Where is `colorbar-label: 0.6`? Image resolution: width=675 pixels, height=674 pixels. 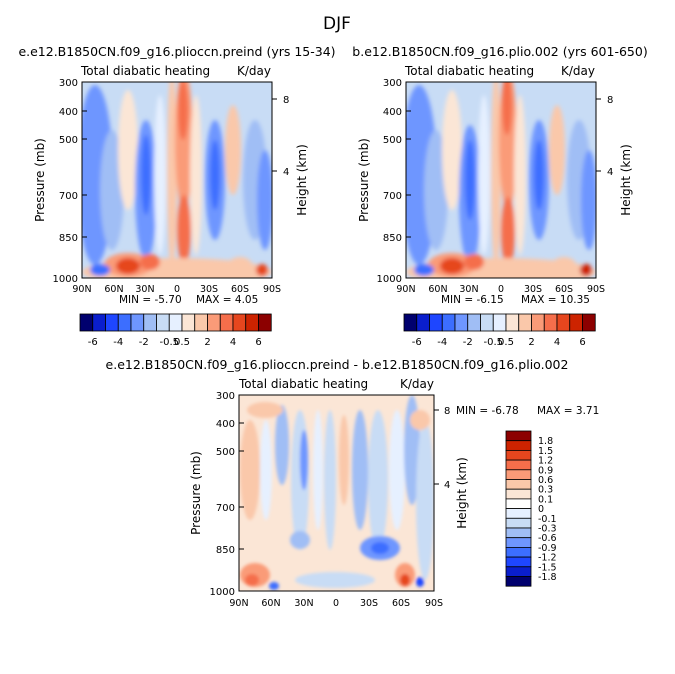
colorbar-label: 0.6 is located at coordinates (545, 480).